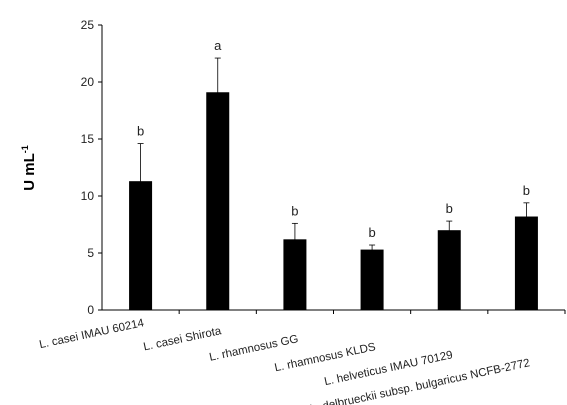  I want to click on y-tick-label: 20, so click(88, 82).